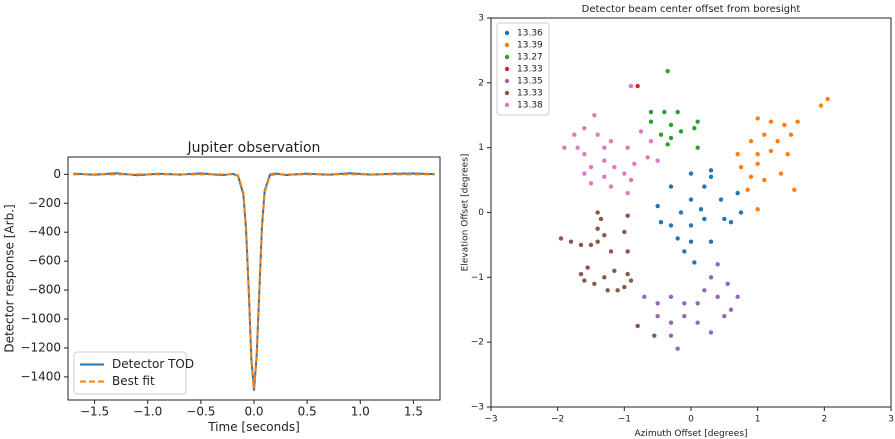 The height and width of the screenshot is (439, 895). I want to click on legend-label: 13.38, so click(530, 106).